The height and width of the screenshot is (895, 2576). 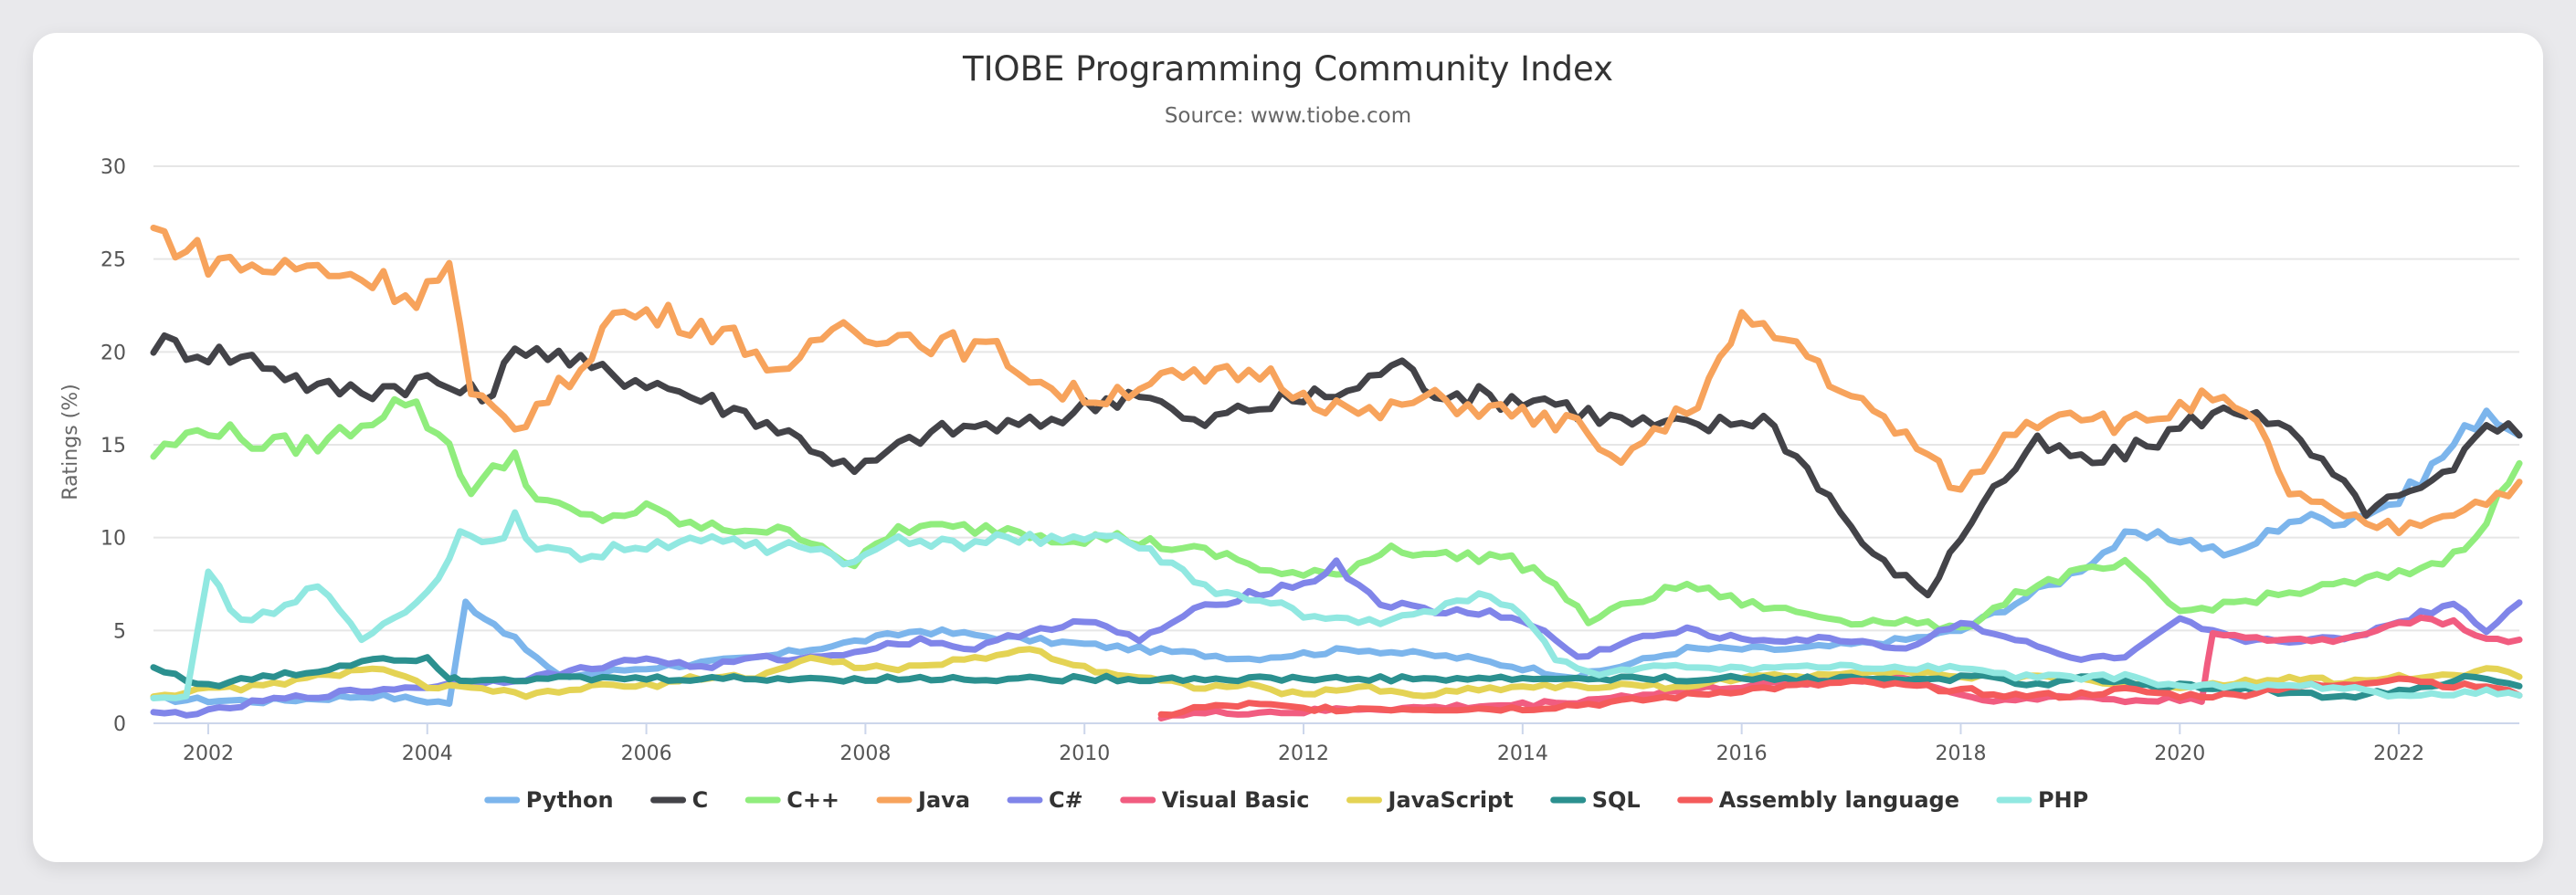 What do you see at coordinates (427, 753) in the screenshot?
I see `x-tick-label: 2004` at bounding box center [427, 753].